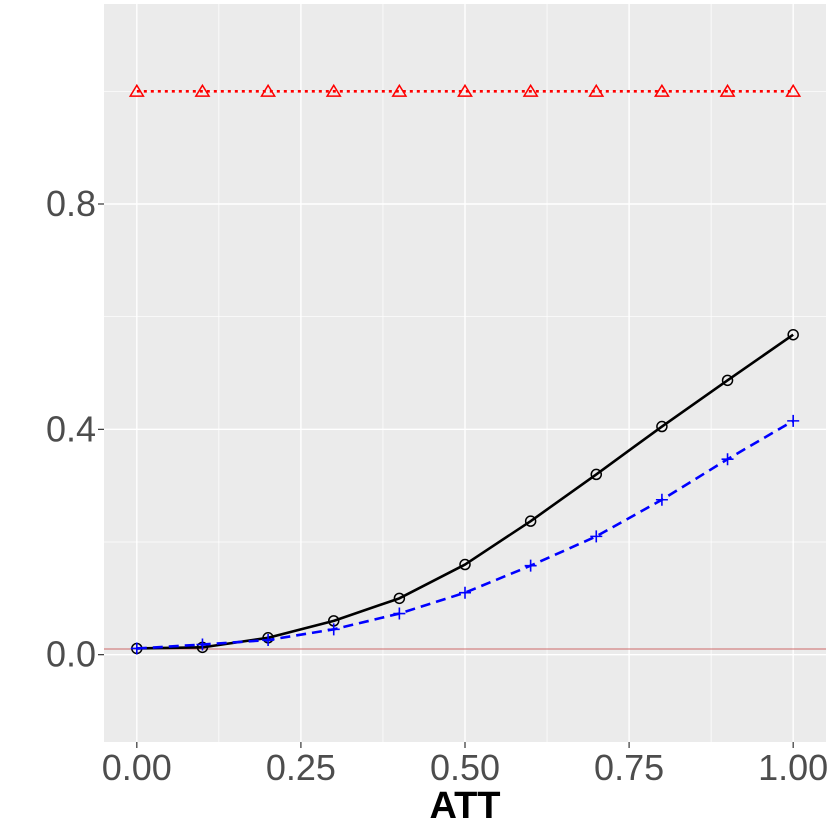  What do you see at coordinates (71, 203) in the screenshot?
I see `y-tick-label-2: 0.8` at bounding box center [71, 203].